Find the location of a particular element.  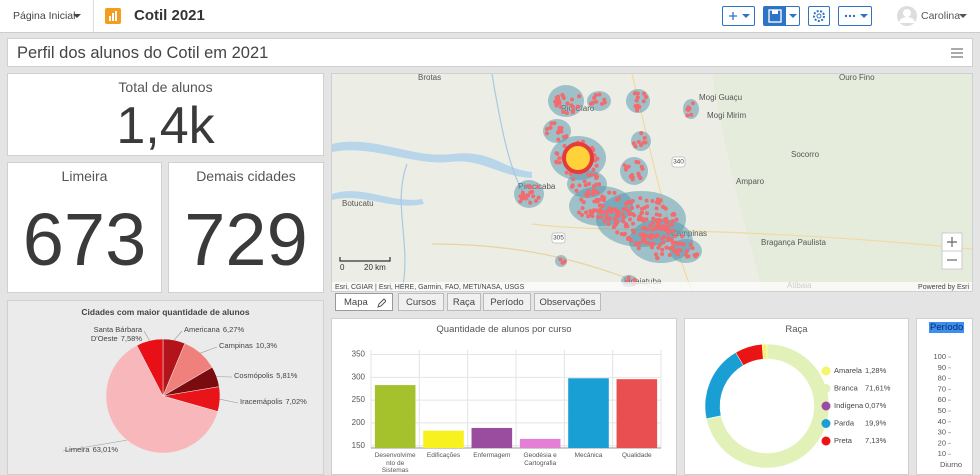

save-button is located at coordinates (781, 16).